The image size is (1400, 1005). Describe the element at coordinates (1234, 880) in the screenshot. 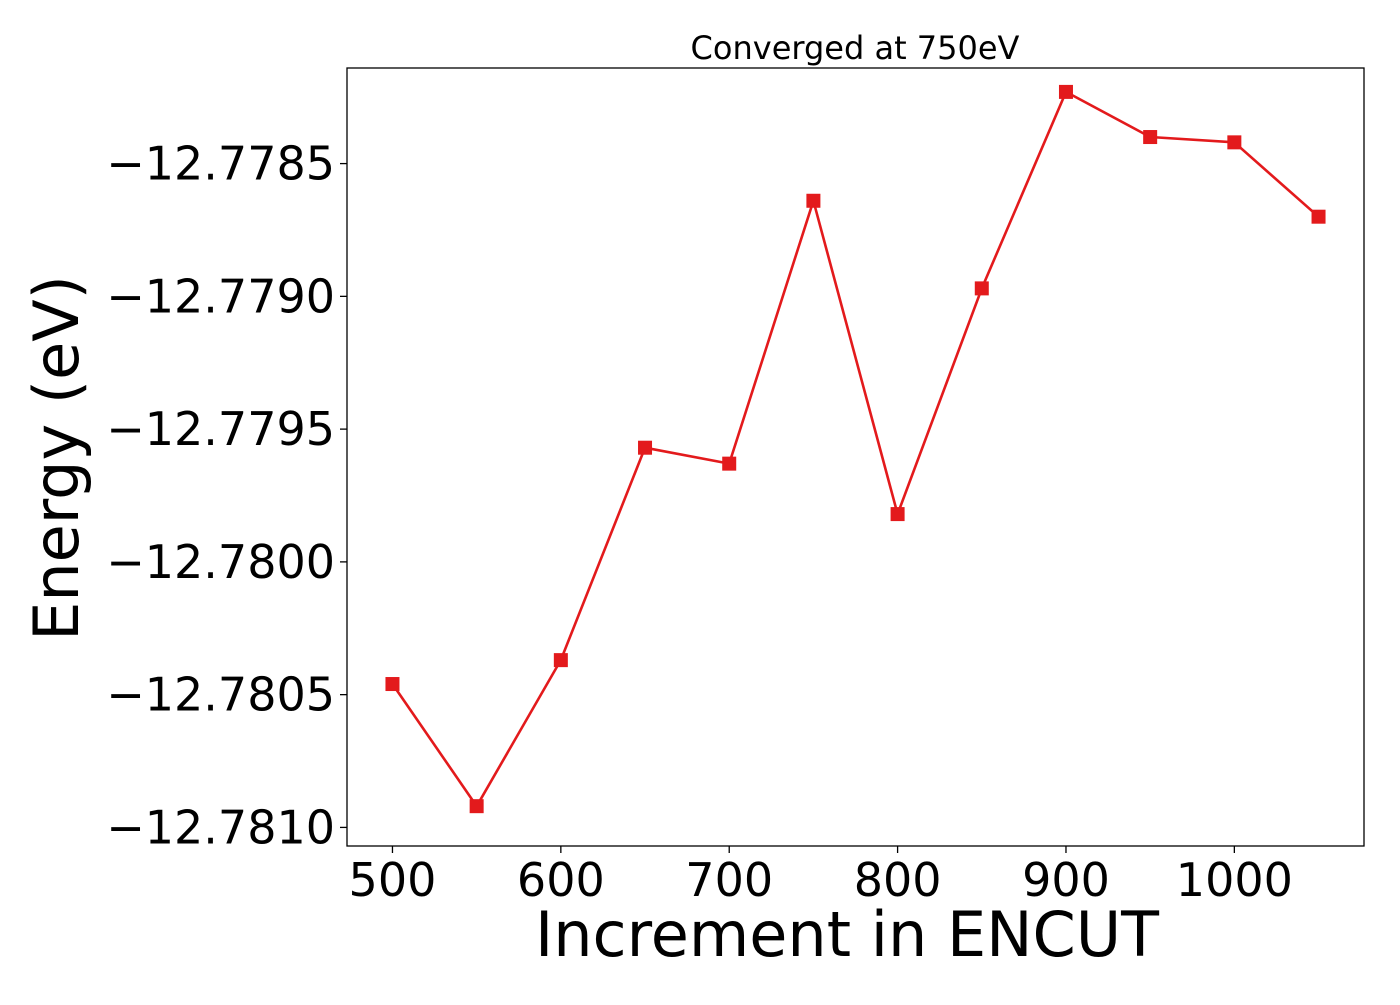

I see `x-tick-label: 1000` at that location.